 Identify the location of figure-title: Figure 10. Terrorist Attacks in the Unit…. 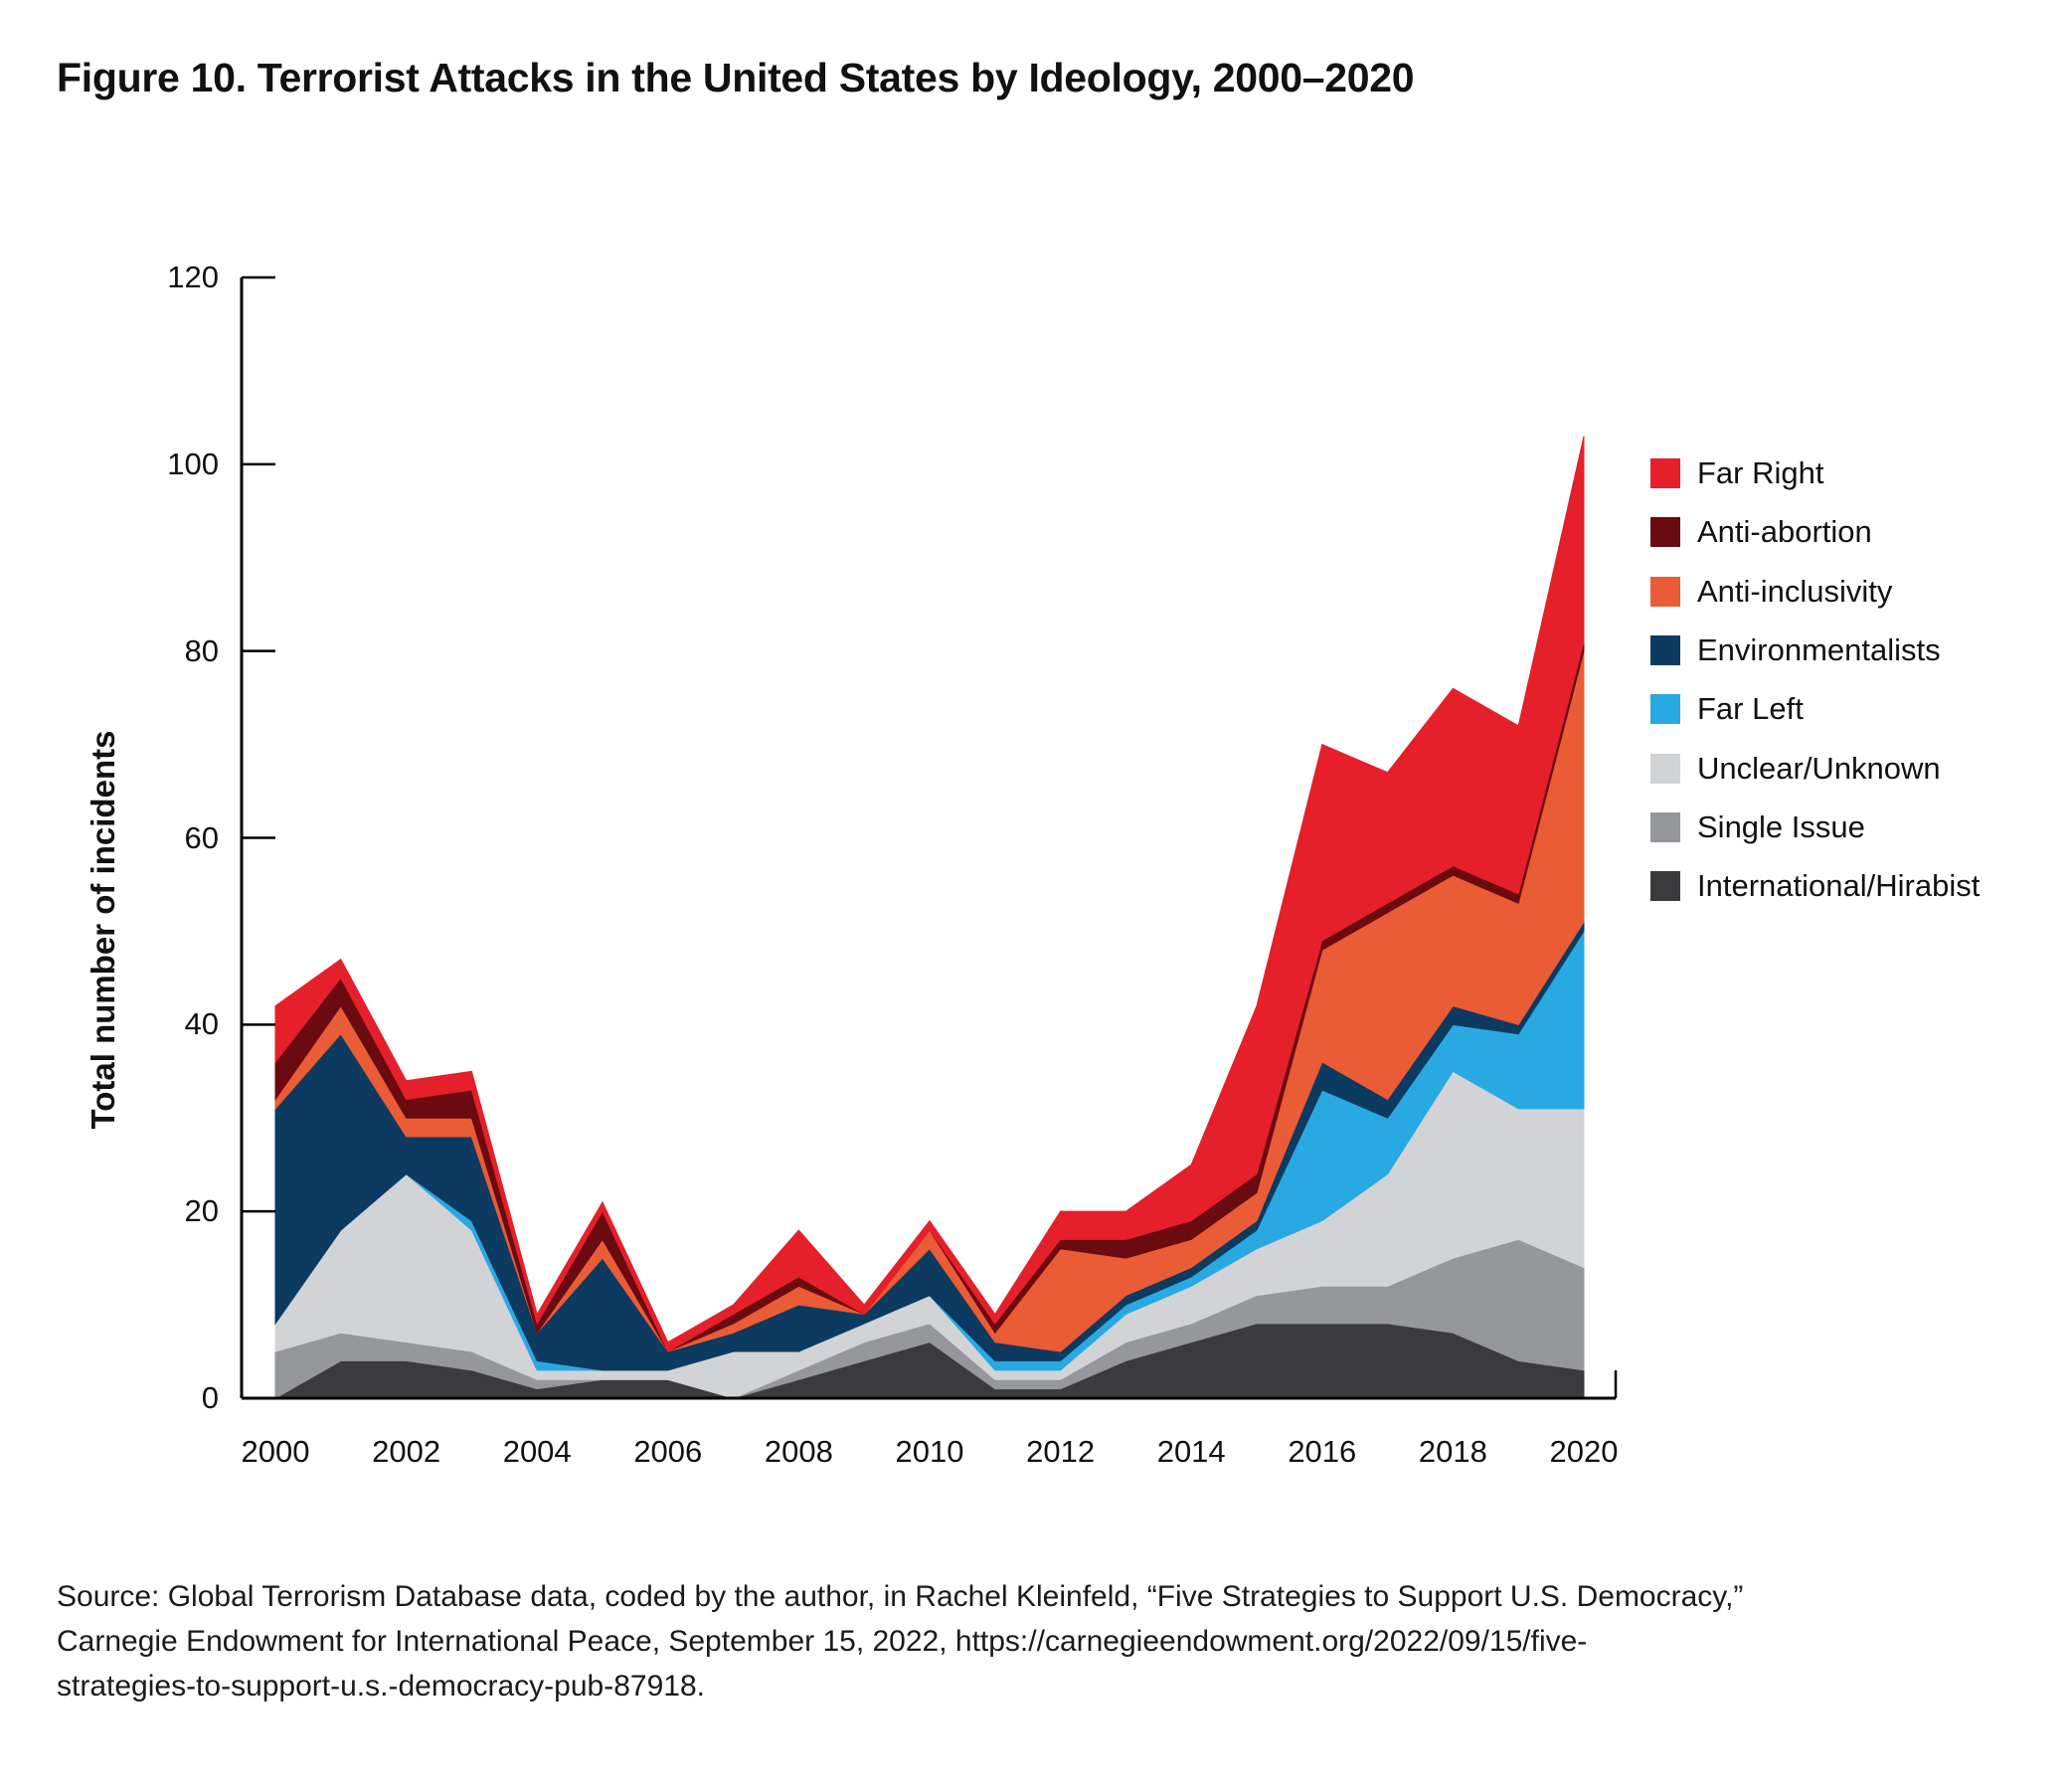
(736, 77).